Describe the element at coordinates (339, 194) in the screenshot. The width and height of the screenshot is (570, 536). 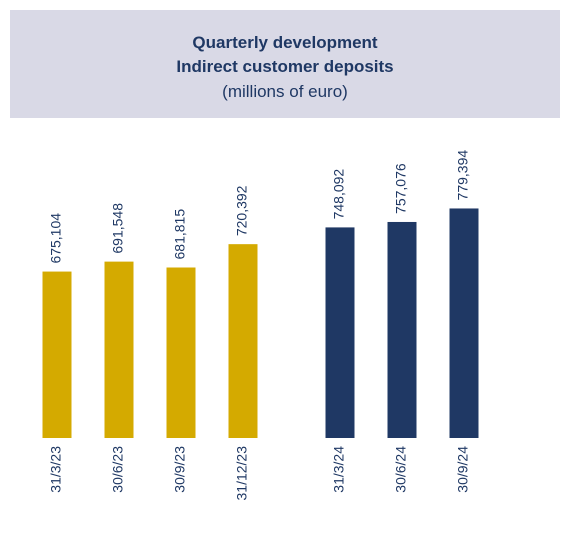
I see `value-label: 748,092` at that location.